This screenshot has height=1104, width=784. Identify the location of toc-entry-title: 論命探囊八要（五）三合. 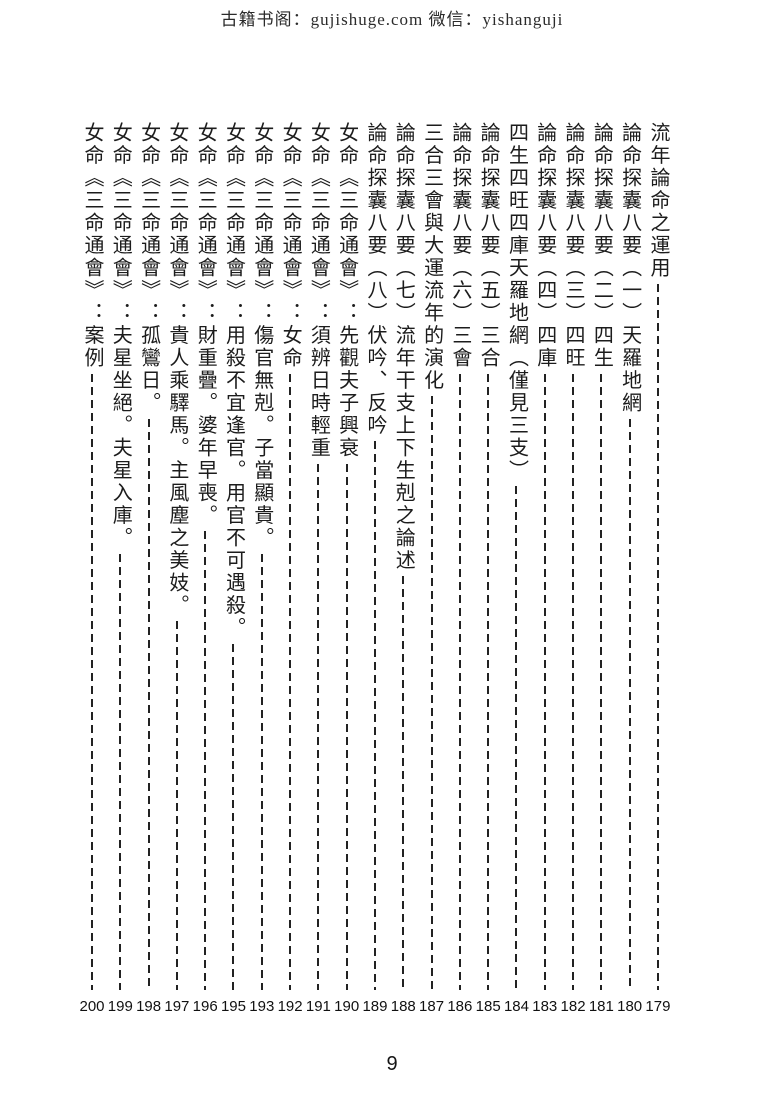
(488, 246).